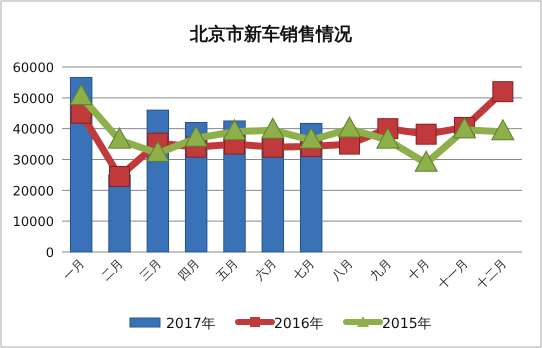 The width and height of the screenshot is (542, 348). Describe the element at coordinates (188, 270) in the screenshot. I see `x-tick-label: 四月` at that location.